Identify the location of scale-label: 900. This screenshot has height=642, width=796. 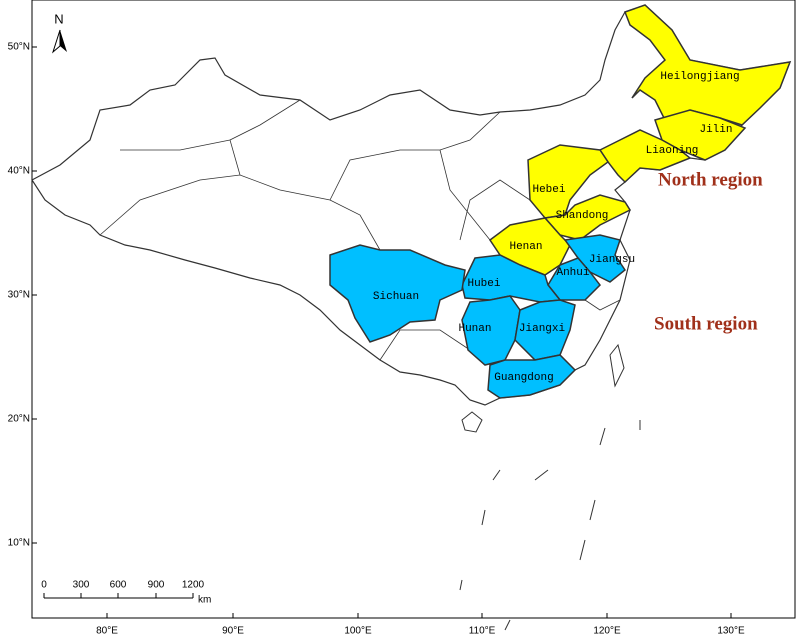
(156, 585).